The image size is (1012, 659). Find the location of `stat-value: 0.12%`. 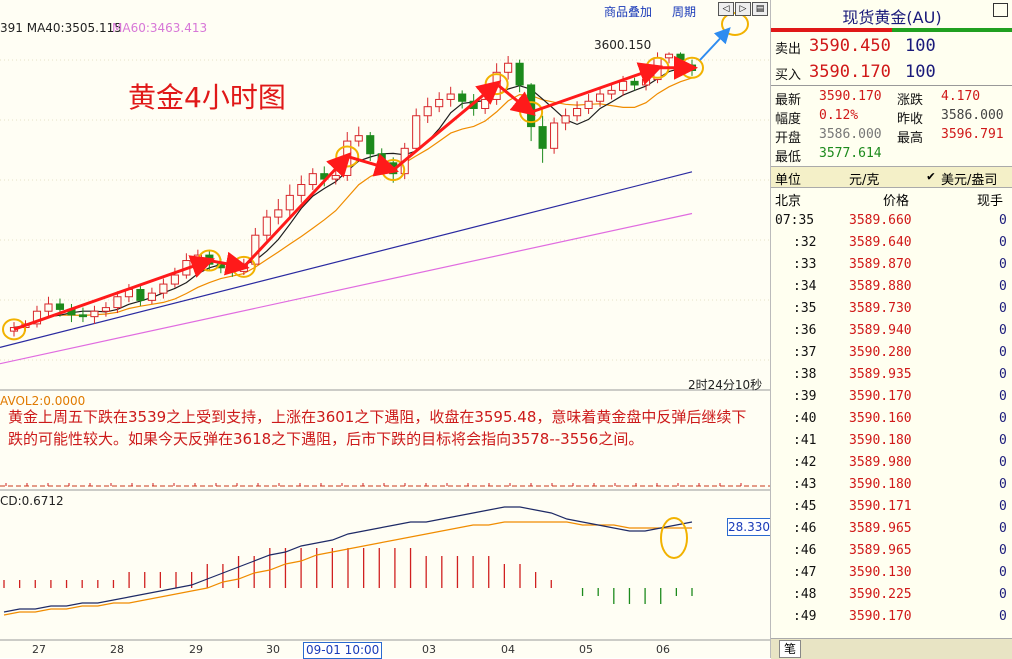

stat-value: 0.12% is located at coordinates (839, 115).